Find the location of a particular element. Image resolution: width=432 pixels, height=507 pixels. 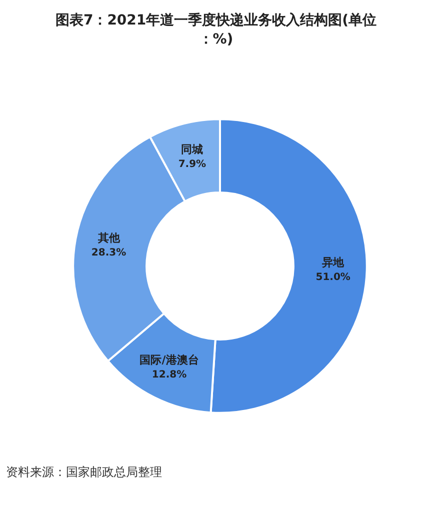

data-label: 28.3% is located at coordinates (108, 253).